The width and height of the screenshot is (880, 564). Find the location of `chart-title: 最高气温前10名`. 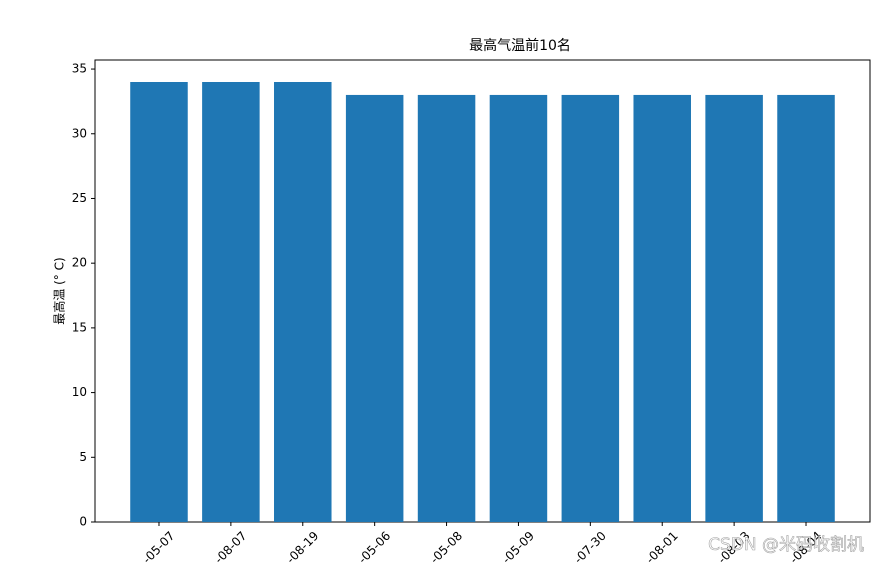

chart-title: 最高气温前10名 is located at coordinates (520, 45).